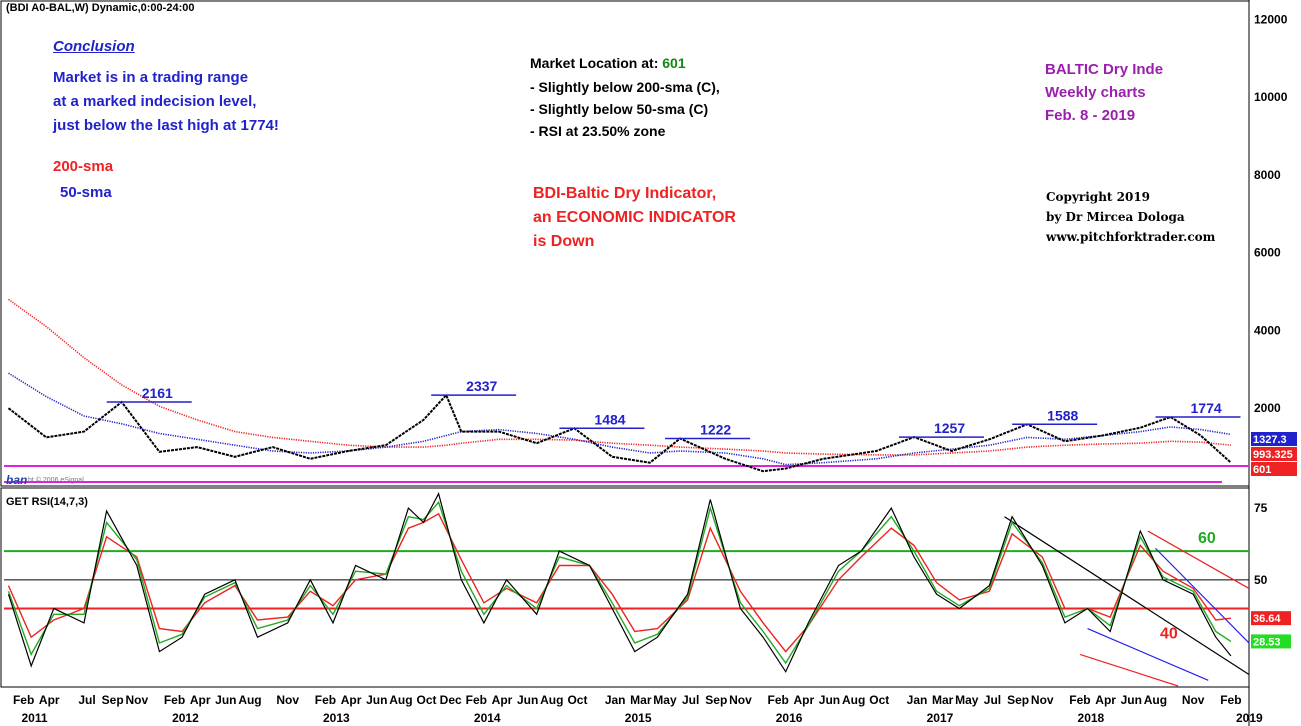 Image resolution: width=1301 pixels, height=726 pixels. I want to click on peak-marker-label: 2161, so click(157, 393).